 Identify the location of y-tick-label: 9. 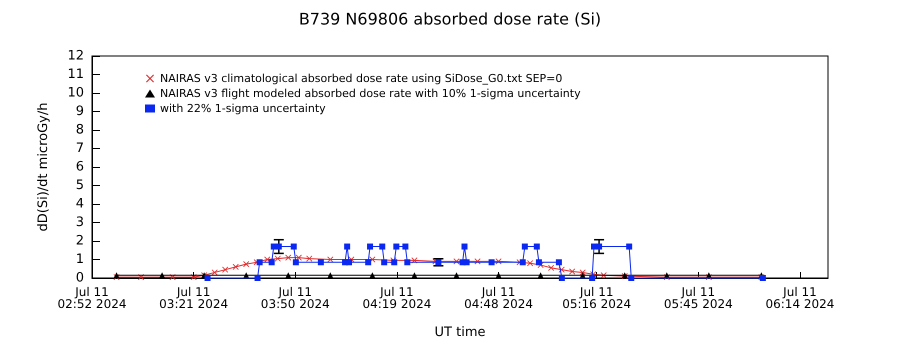
(80, 111).